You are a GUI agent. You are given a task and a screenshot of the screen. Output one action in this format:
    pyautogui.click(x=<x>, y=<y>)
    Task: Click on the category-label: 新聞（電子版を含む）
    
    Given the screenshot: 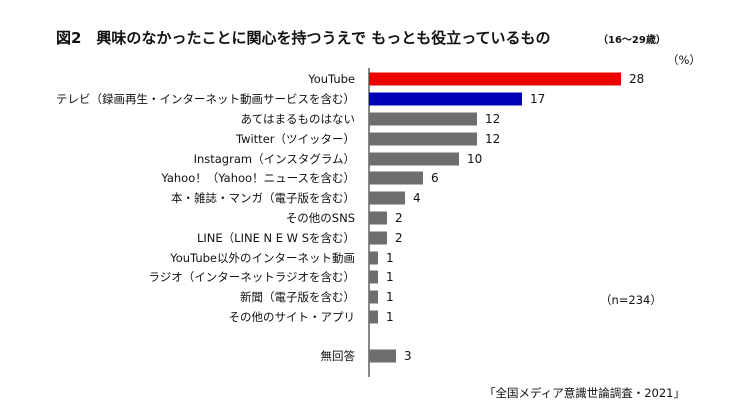 What is the action you would take?
    pyautogui.click(x=297, y=297)
    